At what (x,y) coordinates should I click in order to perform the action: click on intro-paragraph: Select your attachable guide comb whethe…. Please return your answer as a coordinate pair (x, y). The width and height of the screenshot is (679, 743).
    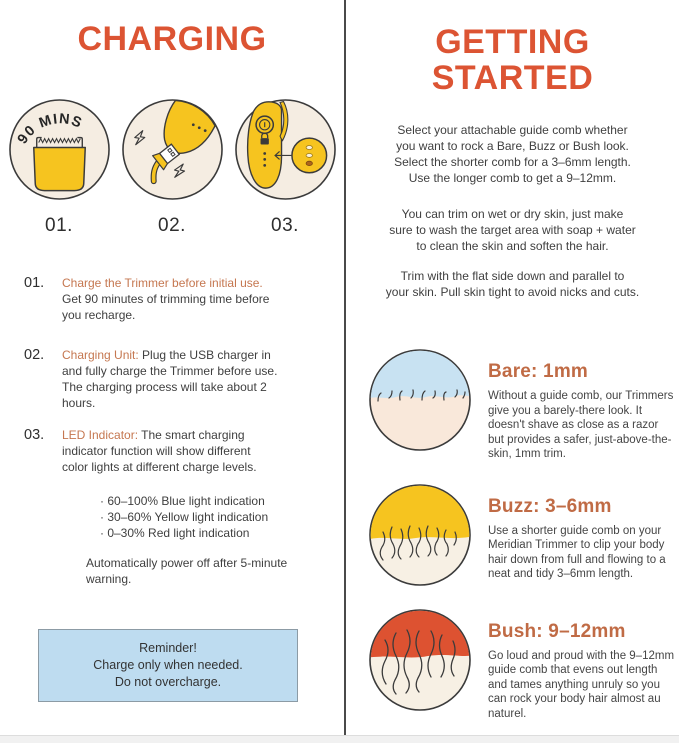
    Looking at the image, I should click on (512, 154).